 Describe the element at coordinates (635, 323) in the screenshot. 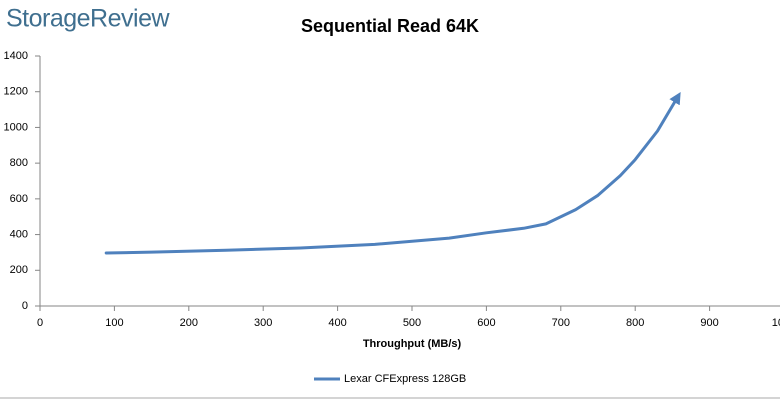

I see `x-tick-label: 800` at that location.